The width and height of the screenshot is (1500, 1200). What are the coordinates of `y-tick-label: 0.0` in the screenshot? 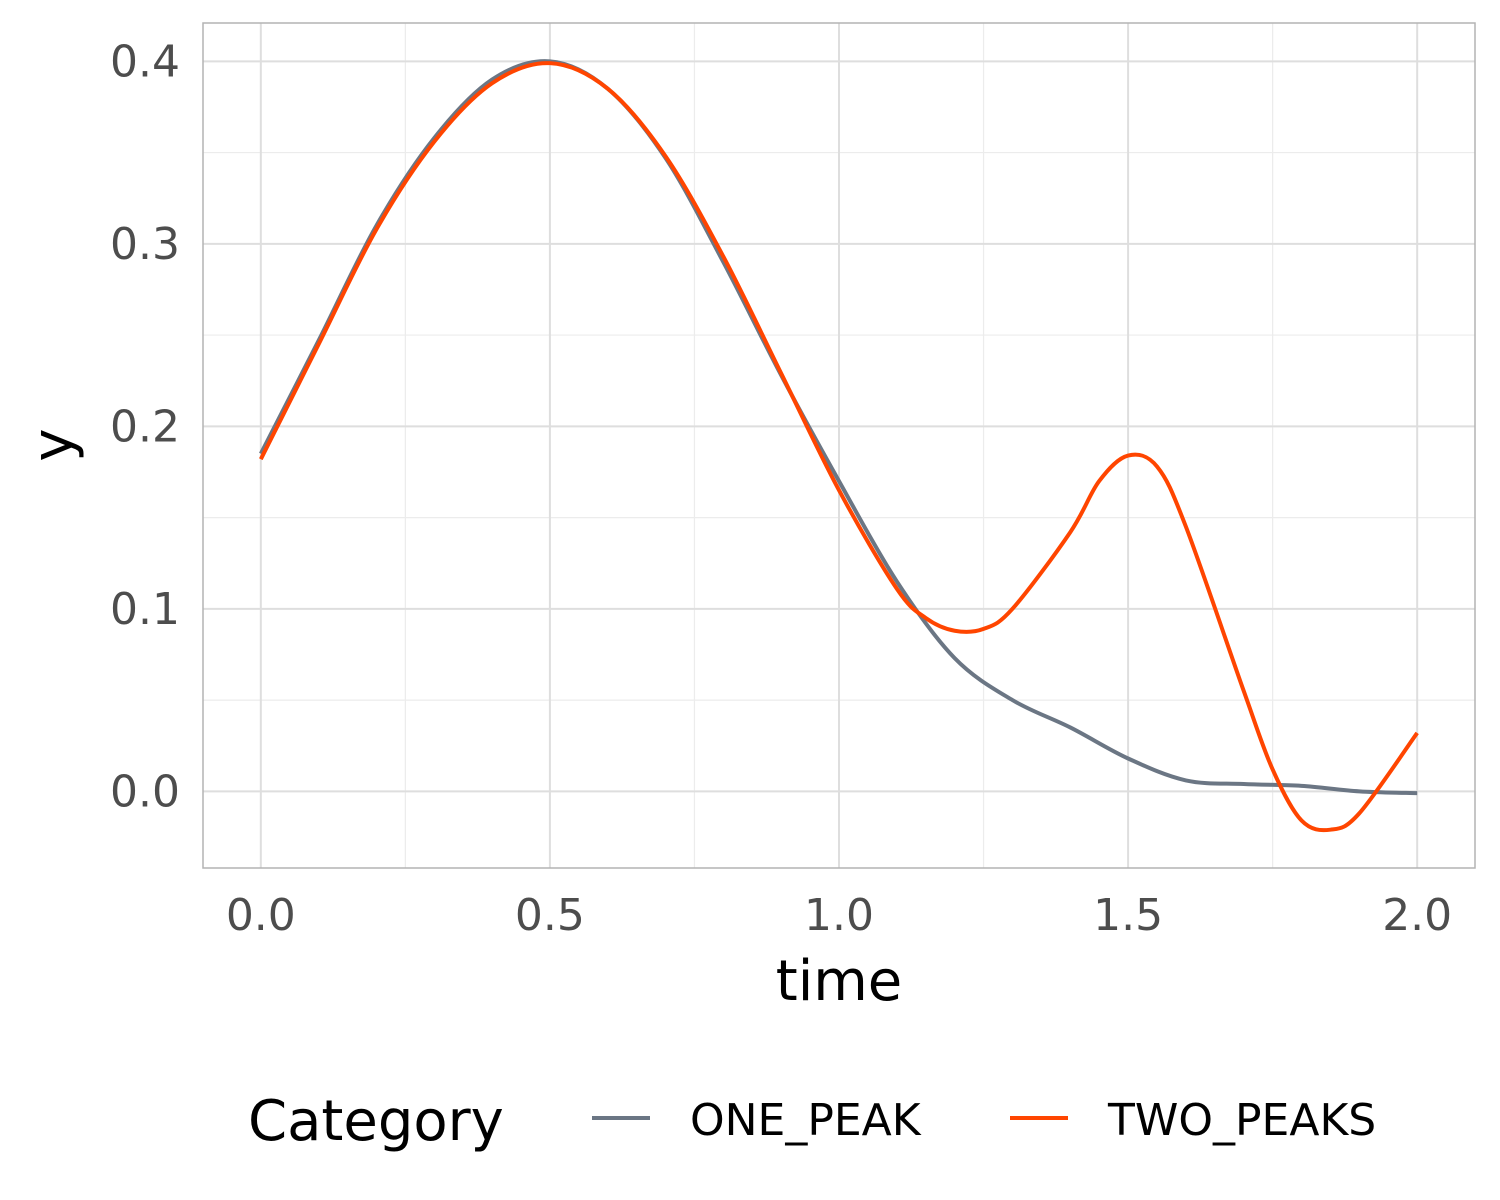 It's located at (145, 791).